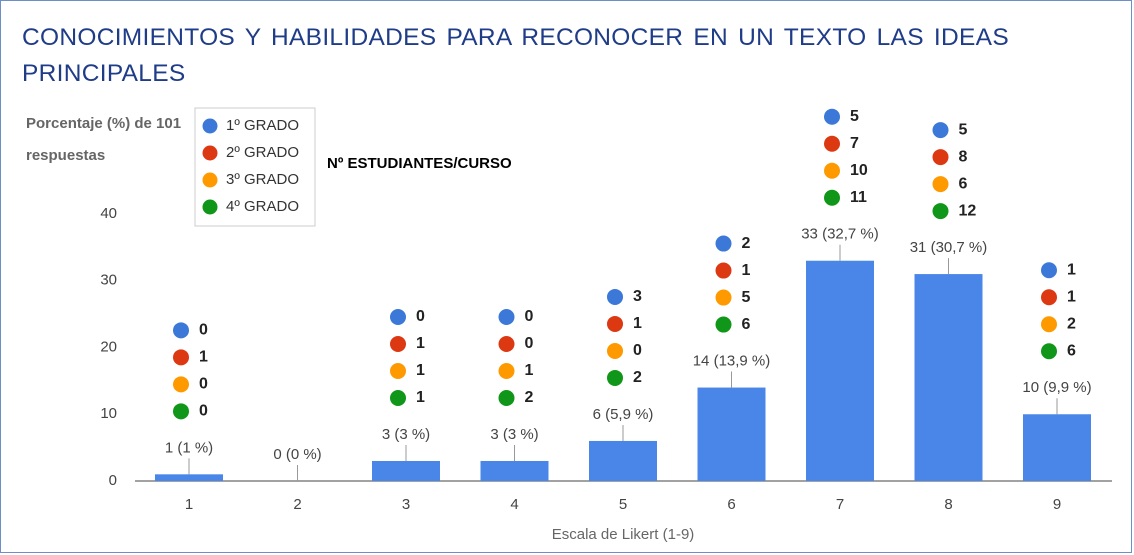 Image resolution: width=1134 pixels, height=555 pixels. I want to click on x-tick-label: 9, so click(1057, 504).